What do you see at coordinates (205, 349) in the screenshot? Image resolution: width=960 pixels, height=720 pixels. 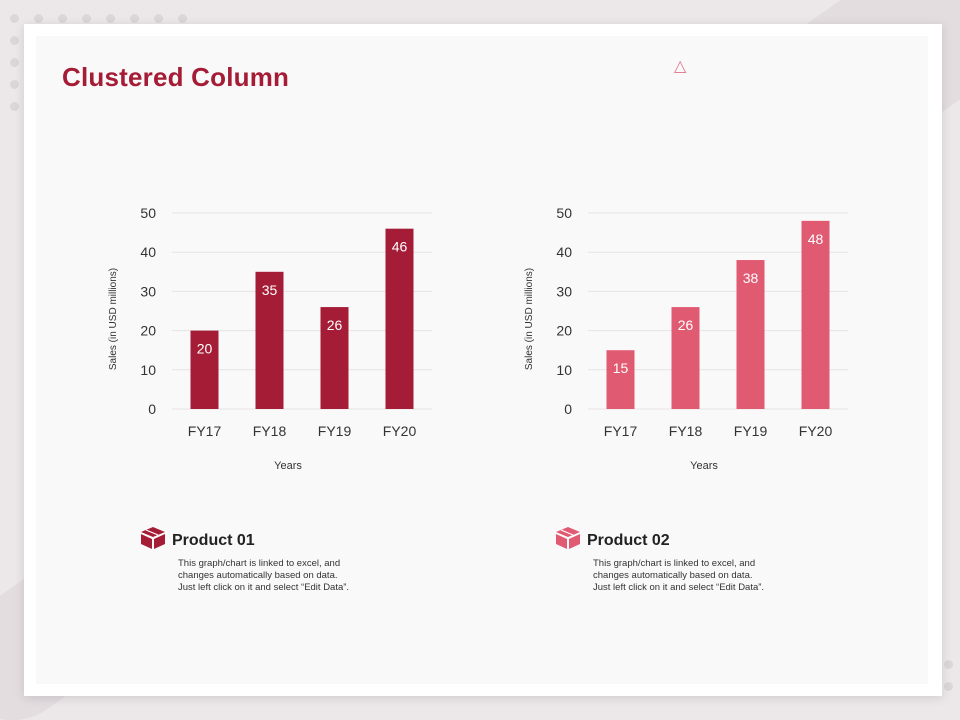 I see `data-label: 20` at bounding box center [205, 349].